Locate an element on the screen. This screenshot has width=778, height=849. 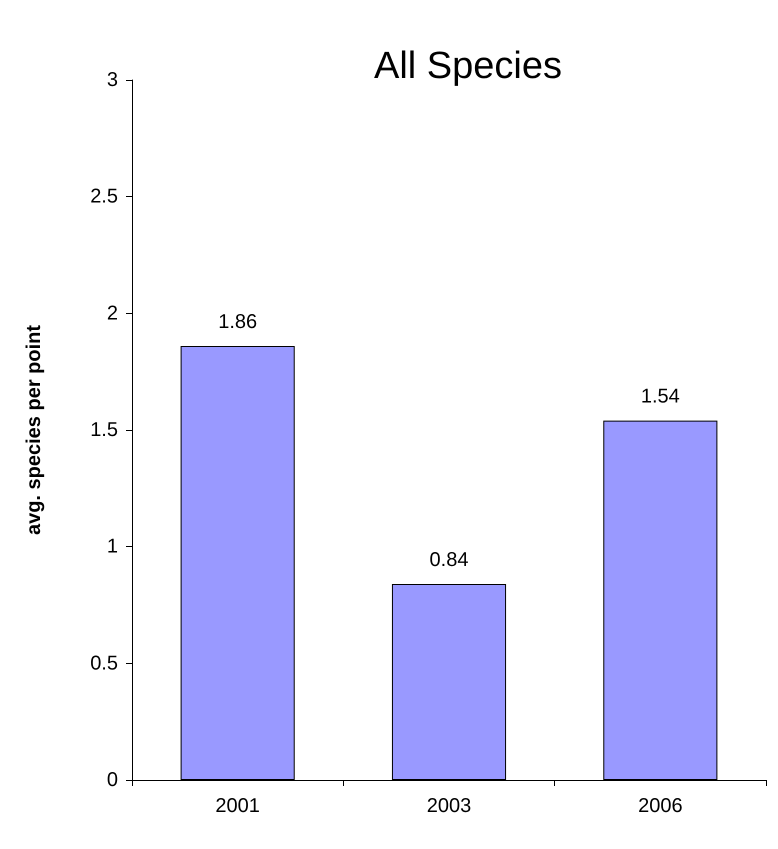
y-tick-label: 3 is located at coordinates (112, 80).